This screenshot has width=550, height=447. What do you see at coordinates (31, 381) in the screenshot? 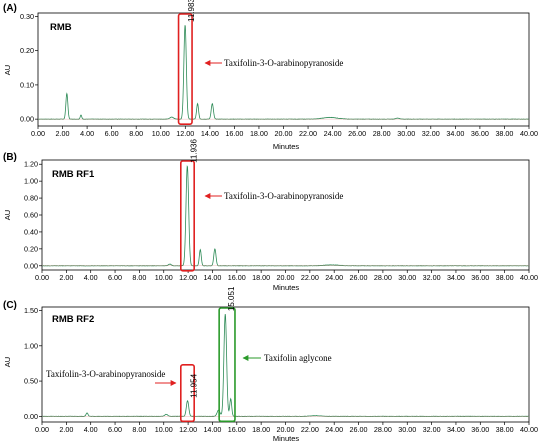
I see `y-tick-label: 0.50` at bounding box center [31, 381].